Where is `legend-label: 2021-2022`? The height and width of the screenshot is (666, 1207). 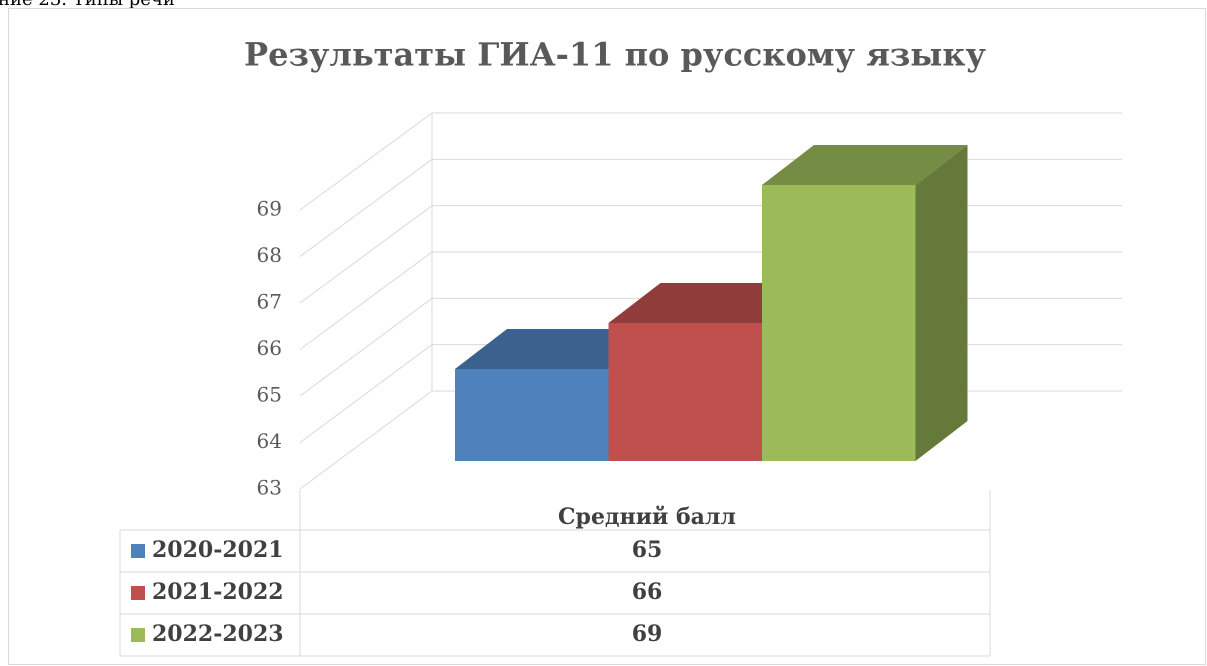 legend-label: 2021-2022 is located at coordinates (218, 592).